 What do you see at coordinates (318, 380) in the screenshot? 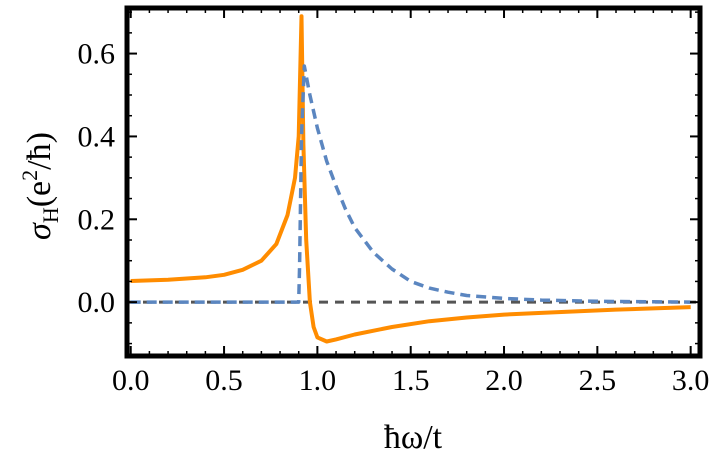
I see `x-tick-label: 1.0` at bounding box center [318, 380].